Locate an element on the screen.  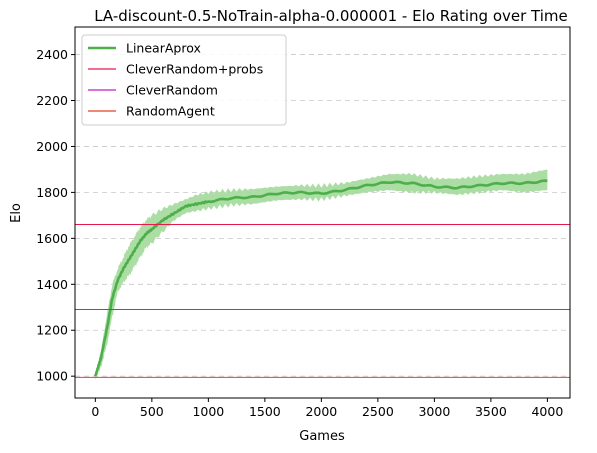
legend-box is located at coordinates (184, 80).